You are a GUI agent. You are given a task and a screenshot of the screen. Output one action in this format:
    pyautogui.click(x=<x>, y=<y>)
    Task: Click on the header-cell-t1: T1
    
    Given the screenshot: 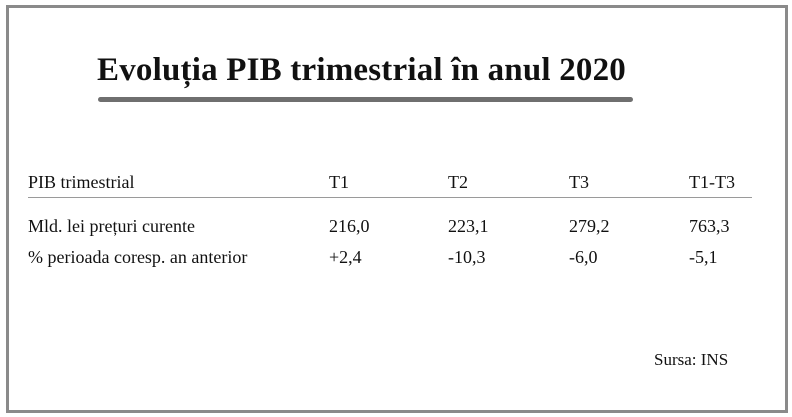 What is the action you would take?
    pyautogui.click(x=339, y=182)
    